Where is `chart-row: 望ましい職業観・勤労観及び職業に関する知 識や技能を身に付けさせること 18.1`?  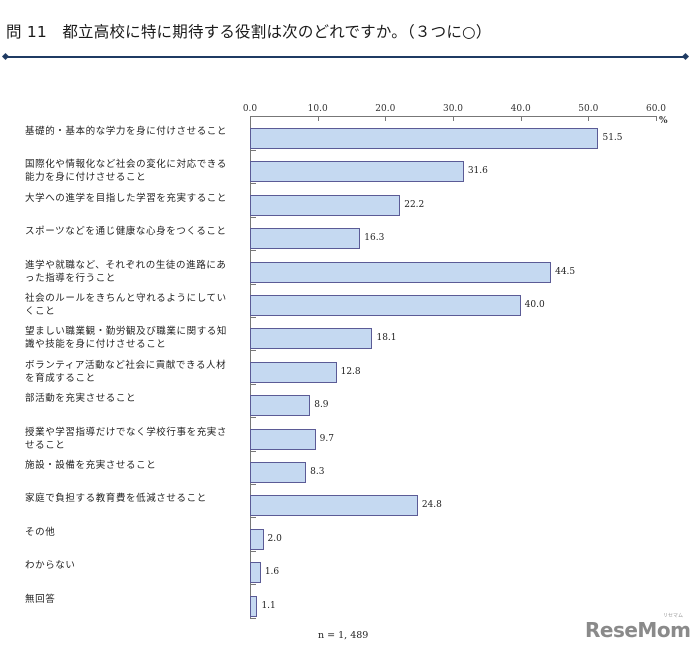 chart-row: 望ましい職業観・勤労観及び職業に関する知 識や技能を身に付けさせること 18.1 is located at coordinates (347, 333).